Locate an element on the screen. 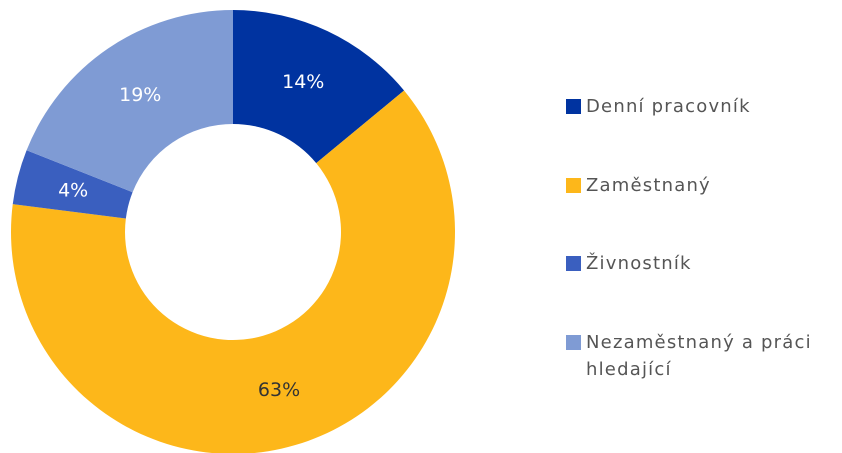 The height and width of the screenshot is (453, 842). legend-item: Denní pracovník is located at coordinates (701, 106).